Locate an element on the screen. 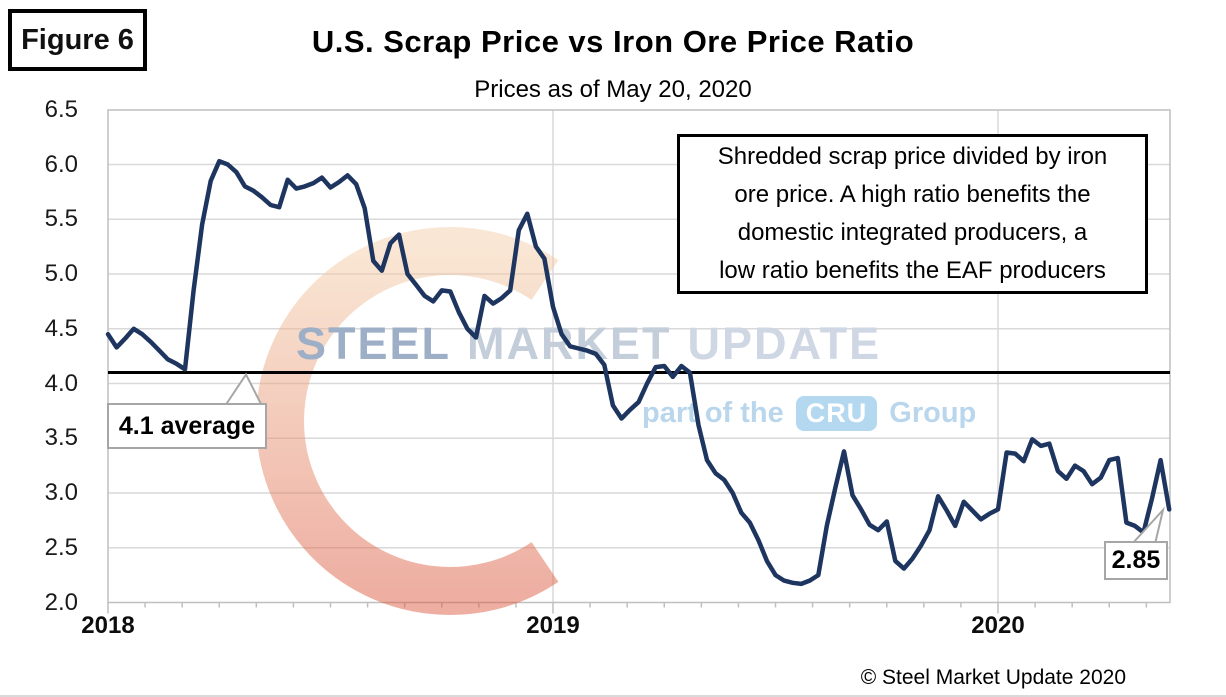 This screenshot has width=1226, height=697. figure-label: Figure 6 is located at coordinates (77, 40).